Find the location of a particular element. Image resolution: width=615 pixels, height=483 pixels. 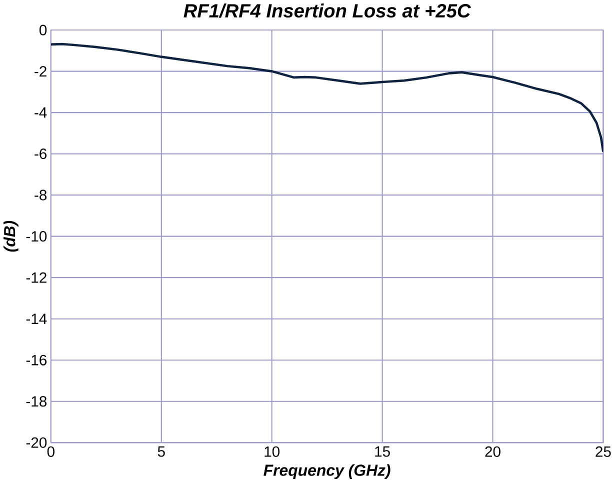

y-tick-label: 0 is located at coordinates (43, 30).